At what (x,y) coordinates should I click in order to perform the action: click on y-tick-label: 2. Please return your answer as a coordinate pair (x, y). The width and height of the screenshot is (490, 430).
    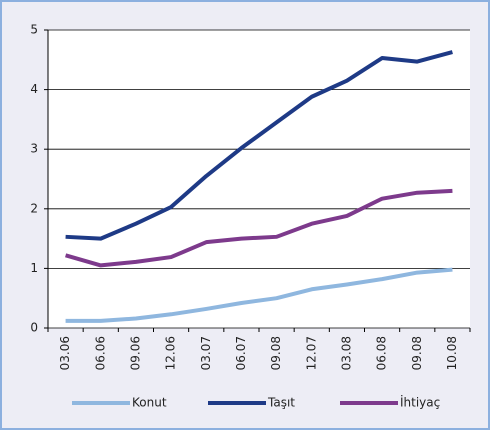
    Looking at the image, I should click on (34, 208).